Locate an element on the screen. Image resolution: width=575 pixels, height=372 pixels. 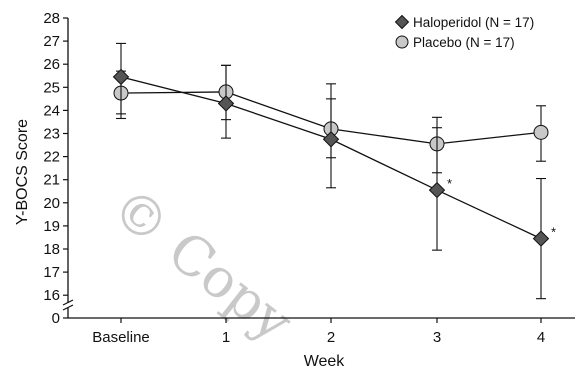
y-tick-label: 27 is located at coordinates (51, 41).